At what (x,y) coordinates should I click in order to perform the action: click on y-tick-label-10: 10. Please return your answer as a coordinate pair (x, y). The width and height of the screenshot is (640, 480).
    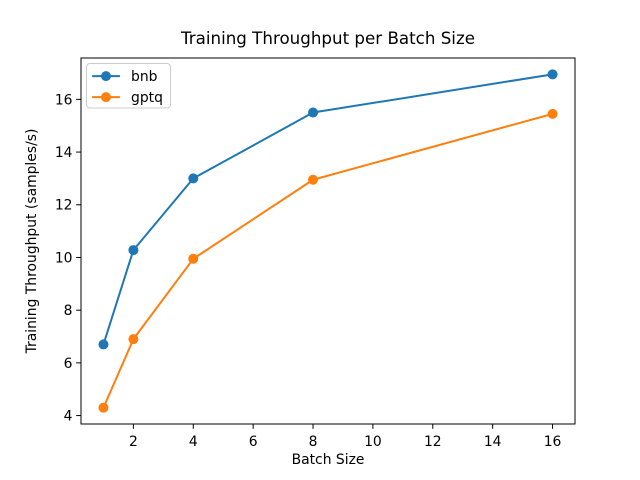
    Looking at the image, I should click on (64, 258).